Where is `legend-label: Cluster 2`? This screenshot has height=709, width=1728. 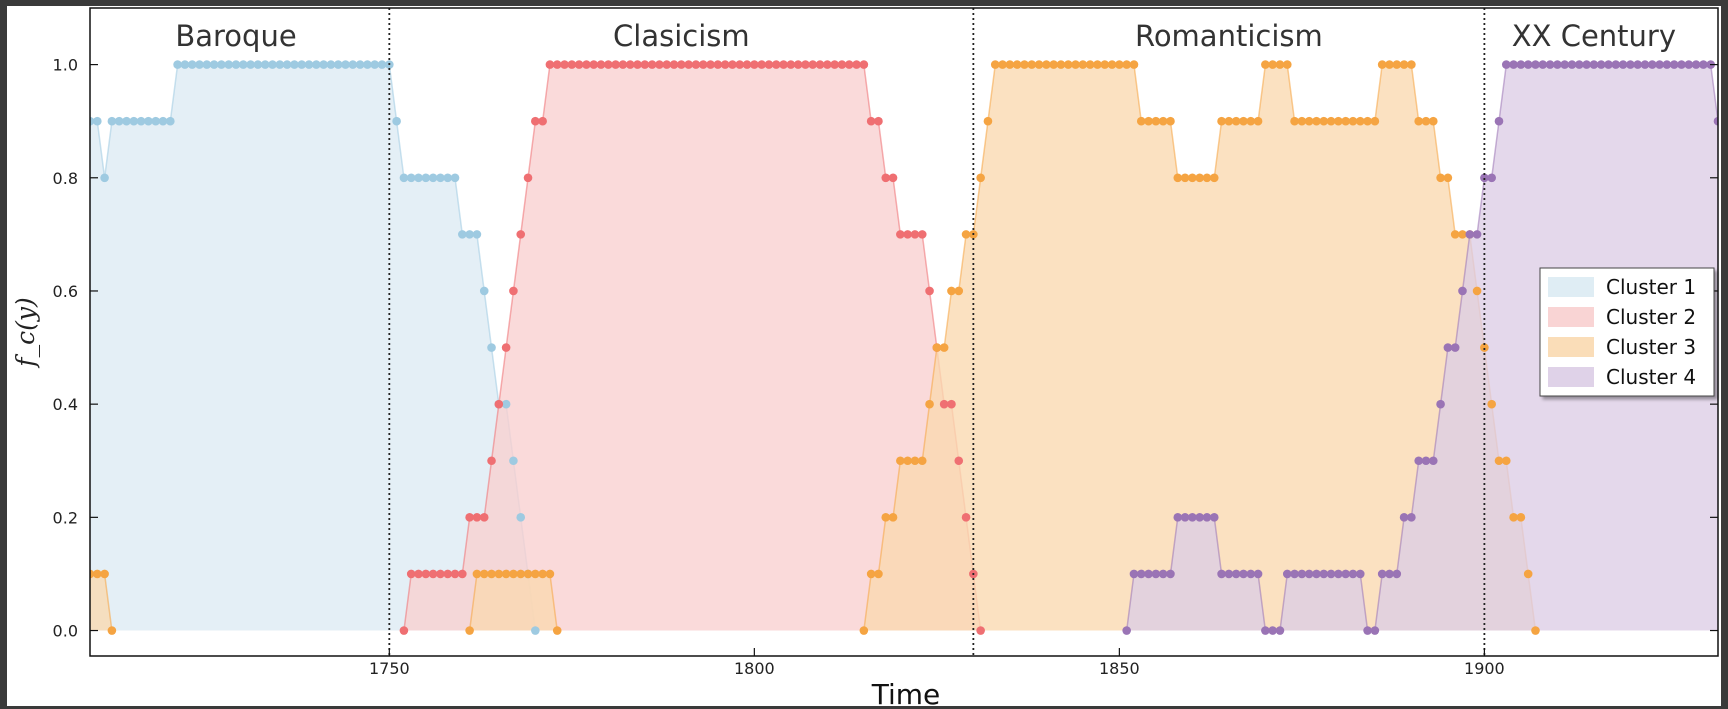
legend-label: Cluster 2 is located at coordinates (1651, 317).